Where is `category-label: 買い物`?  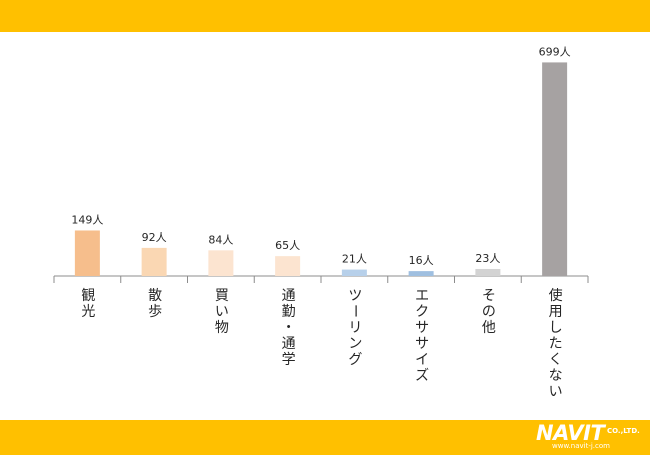
category-label: 買い物 is located at coordinates (222, 312).